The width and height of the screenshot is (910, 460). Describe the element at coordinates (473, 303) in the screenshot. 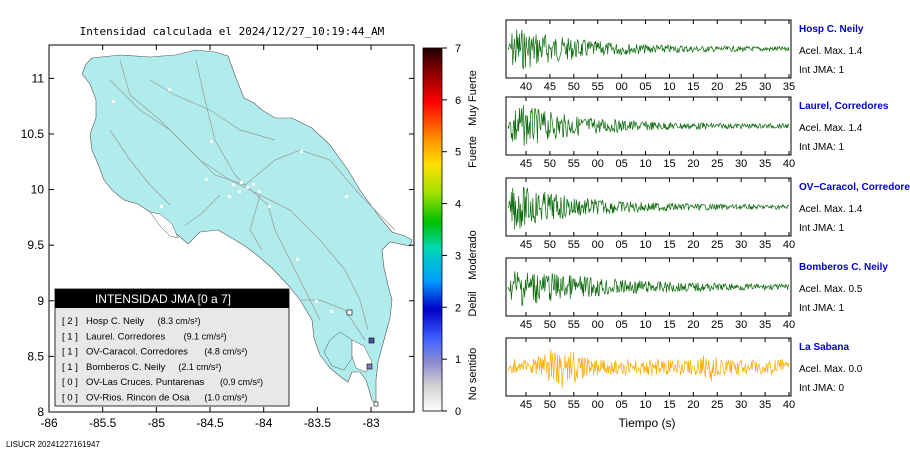

I see `cb-label-debil: Debil` at that location.